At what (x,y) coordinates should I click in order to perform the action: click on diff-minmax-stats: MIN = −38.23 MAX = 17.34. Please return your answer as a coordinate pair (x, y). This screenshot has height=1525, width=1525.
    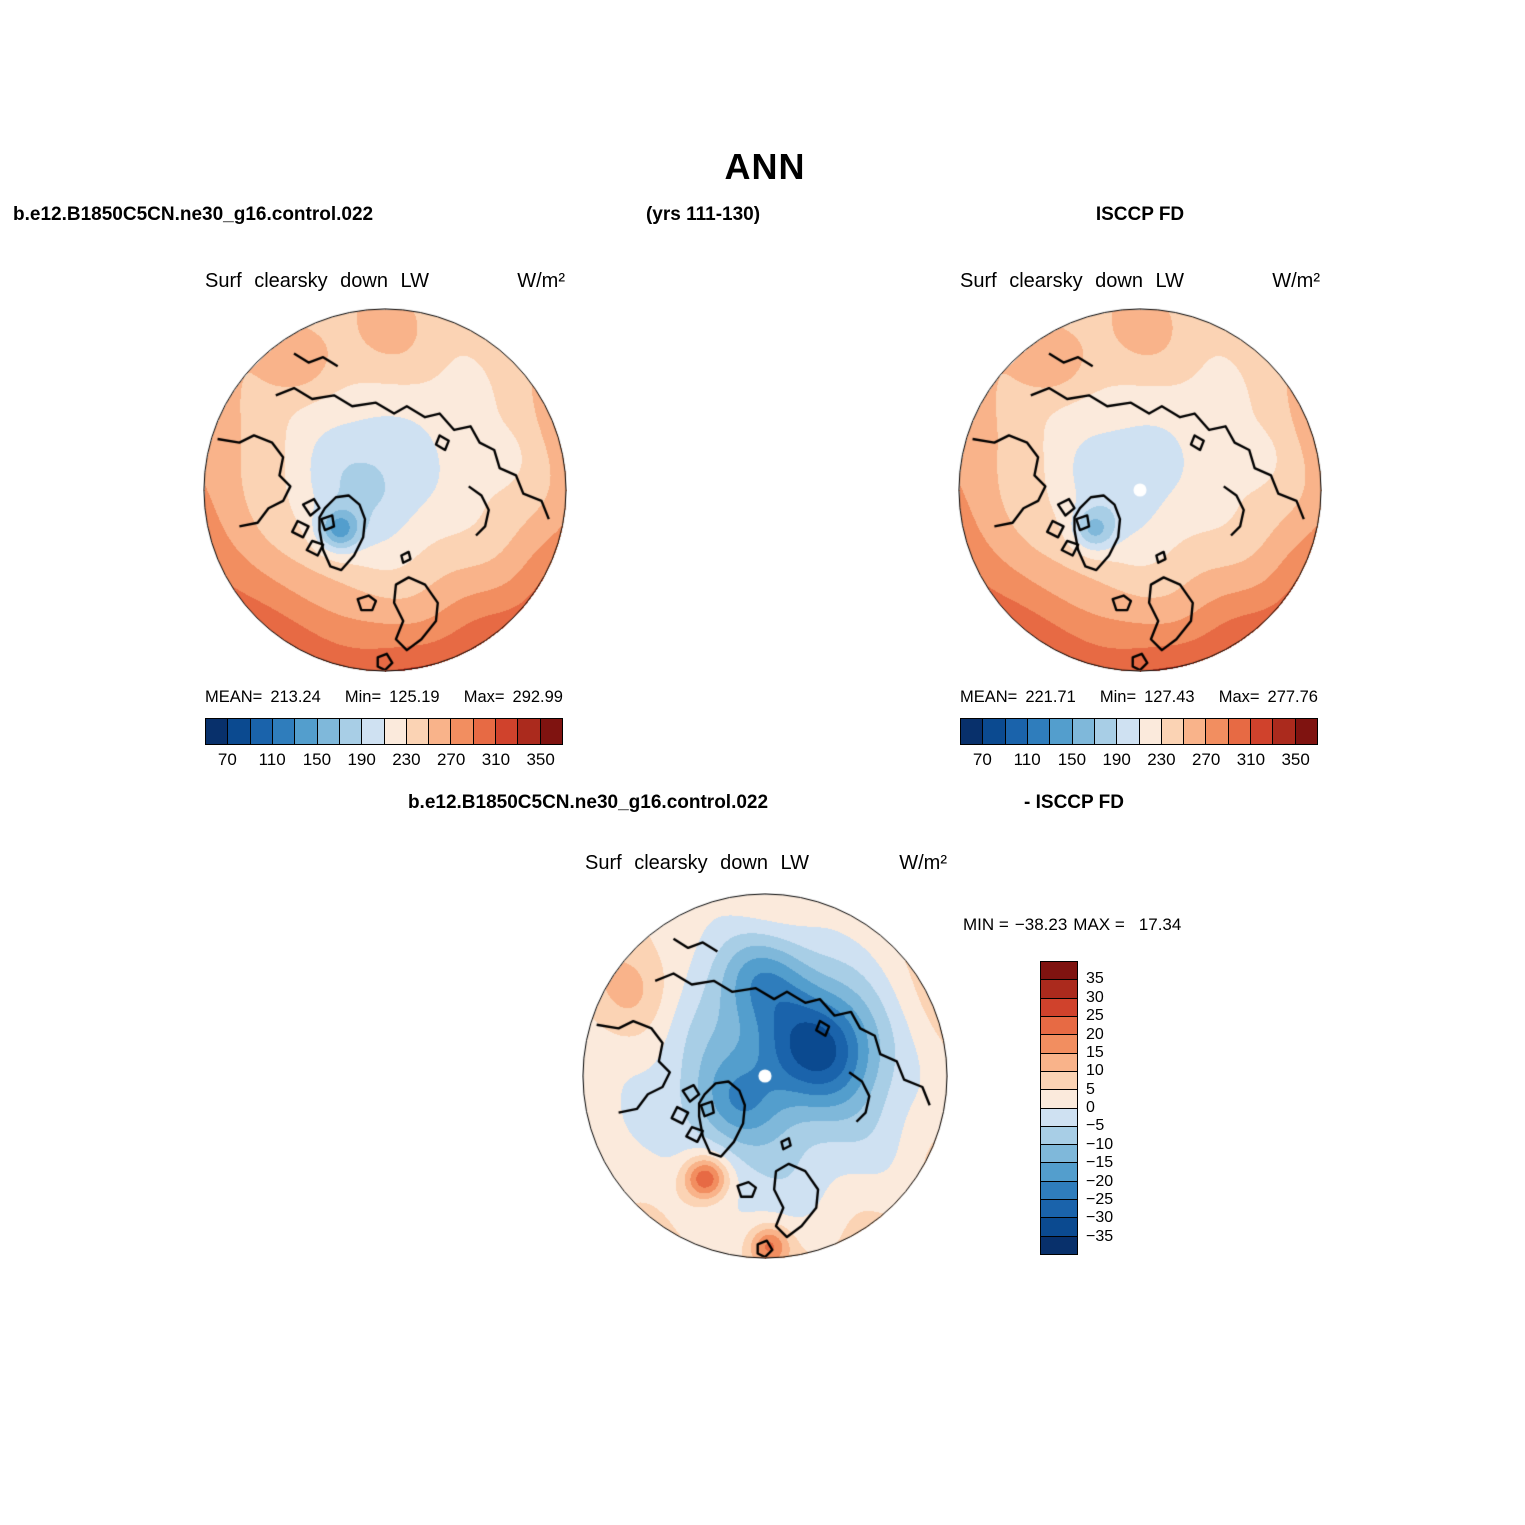
    Looking at the image, I should click on (1075, 925).